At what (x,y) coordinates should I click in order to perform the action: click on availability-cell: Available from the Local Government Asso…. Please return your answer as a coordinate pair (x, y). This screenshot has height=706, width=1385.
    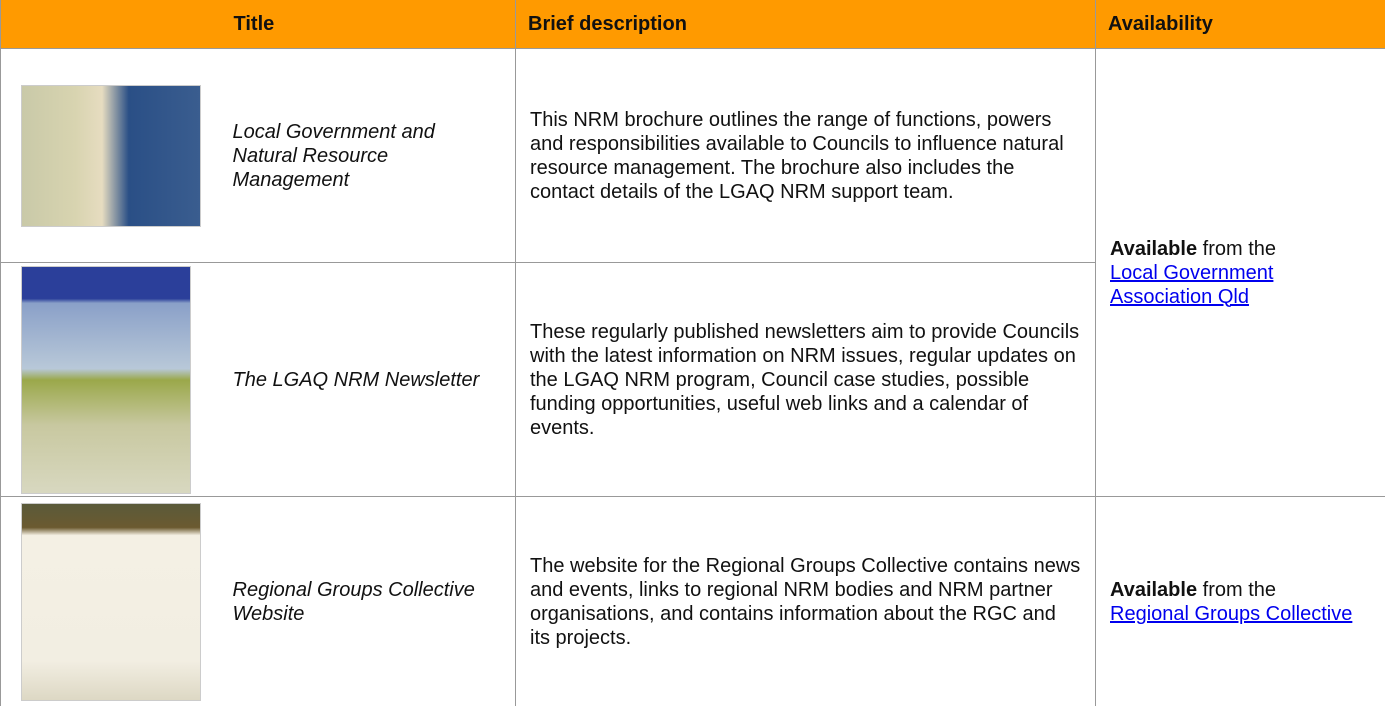
    Looking at the image, I should click on (1240, 272).